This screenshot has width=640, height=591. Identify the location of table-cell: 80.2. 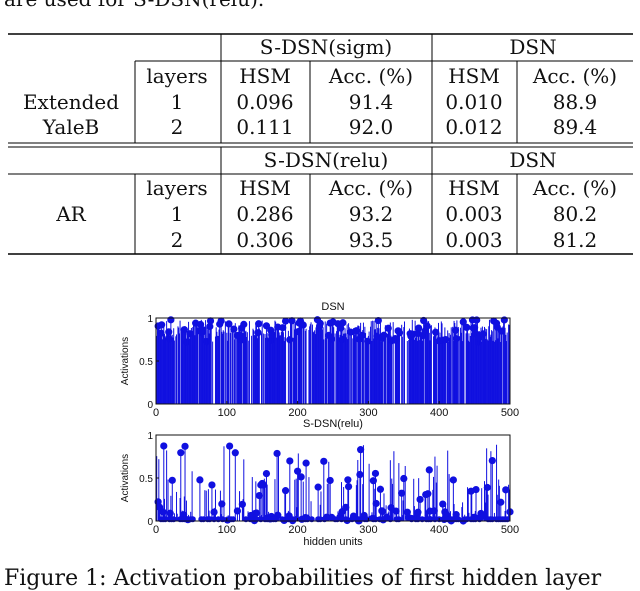
(575, 214).